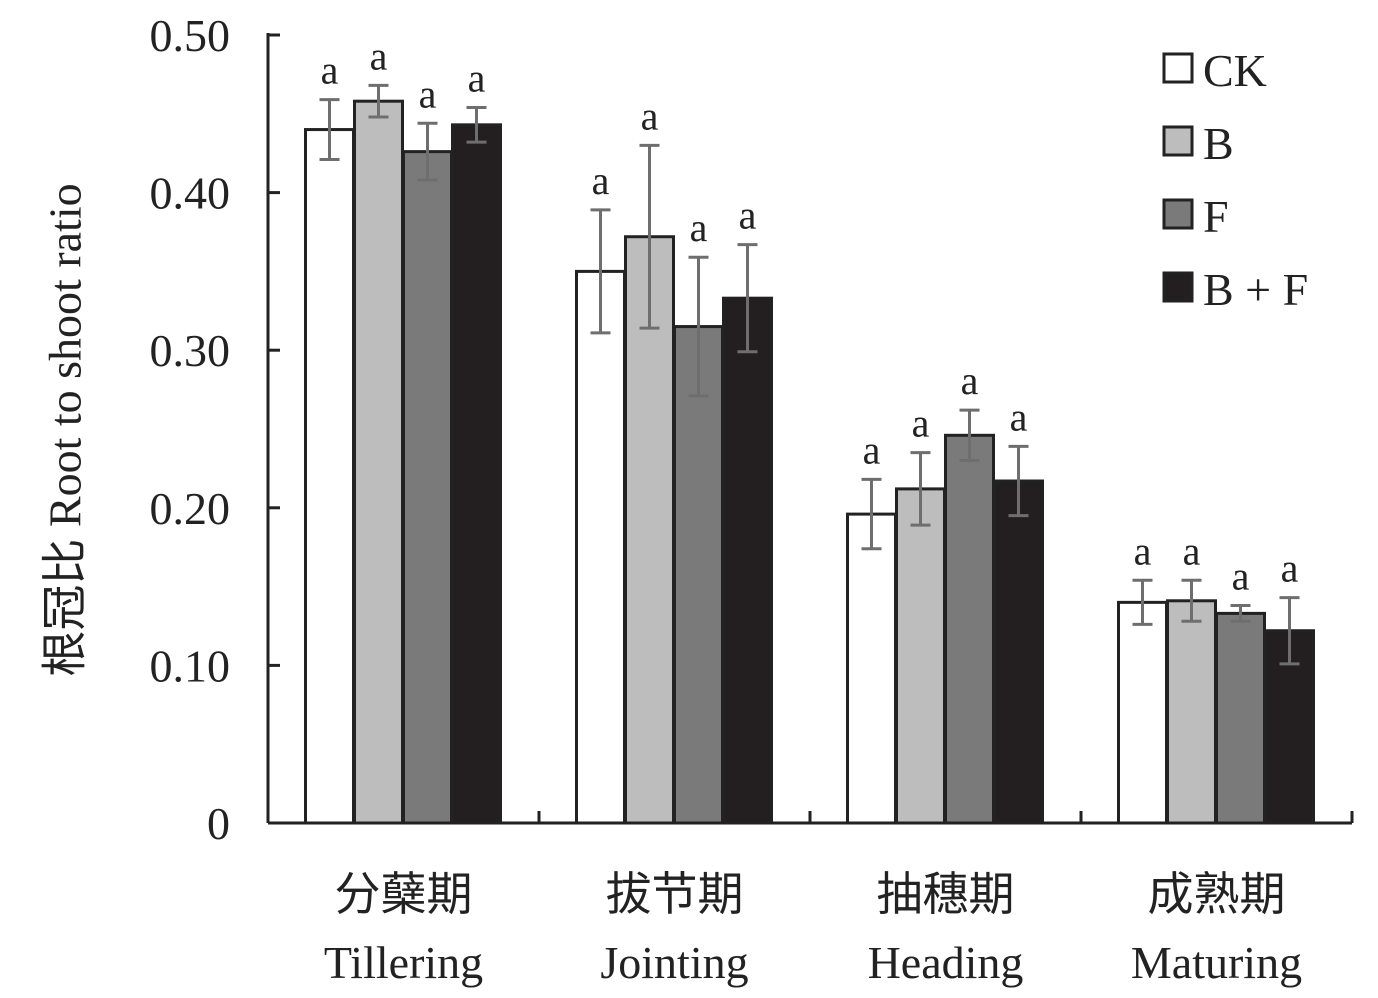 The width and height of the screenshot is (1378, 998). Describe the element at coordinates (218, 823) in the screenshot. I see `y-tick-label: 0` at that location.